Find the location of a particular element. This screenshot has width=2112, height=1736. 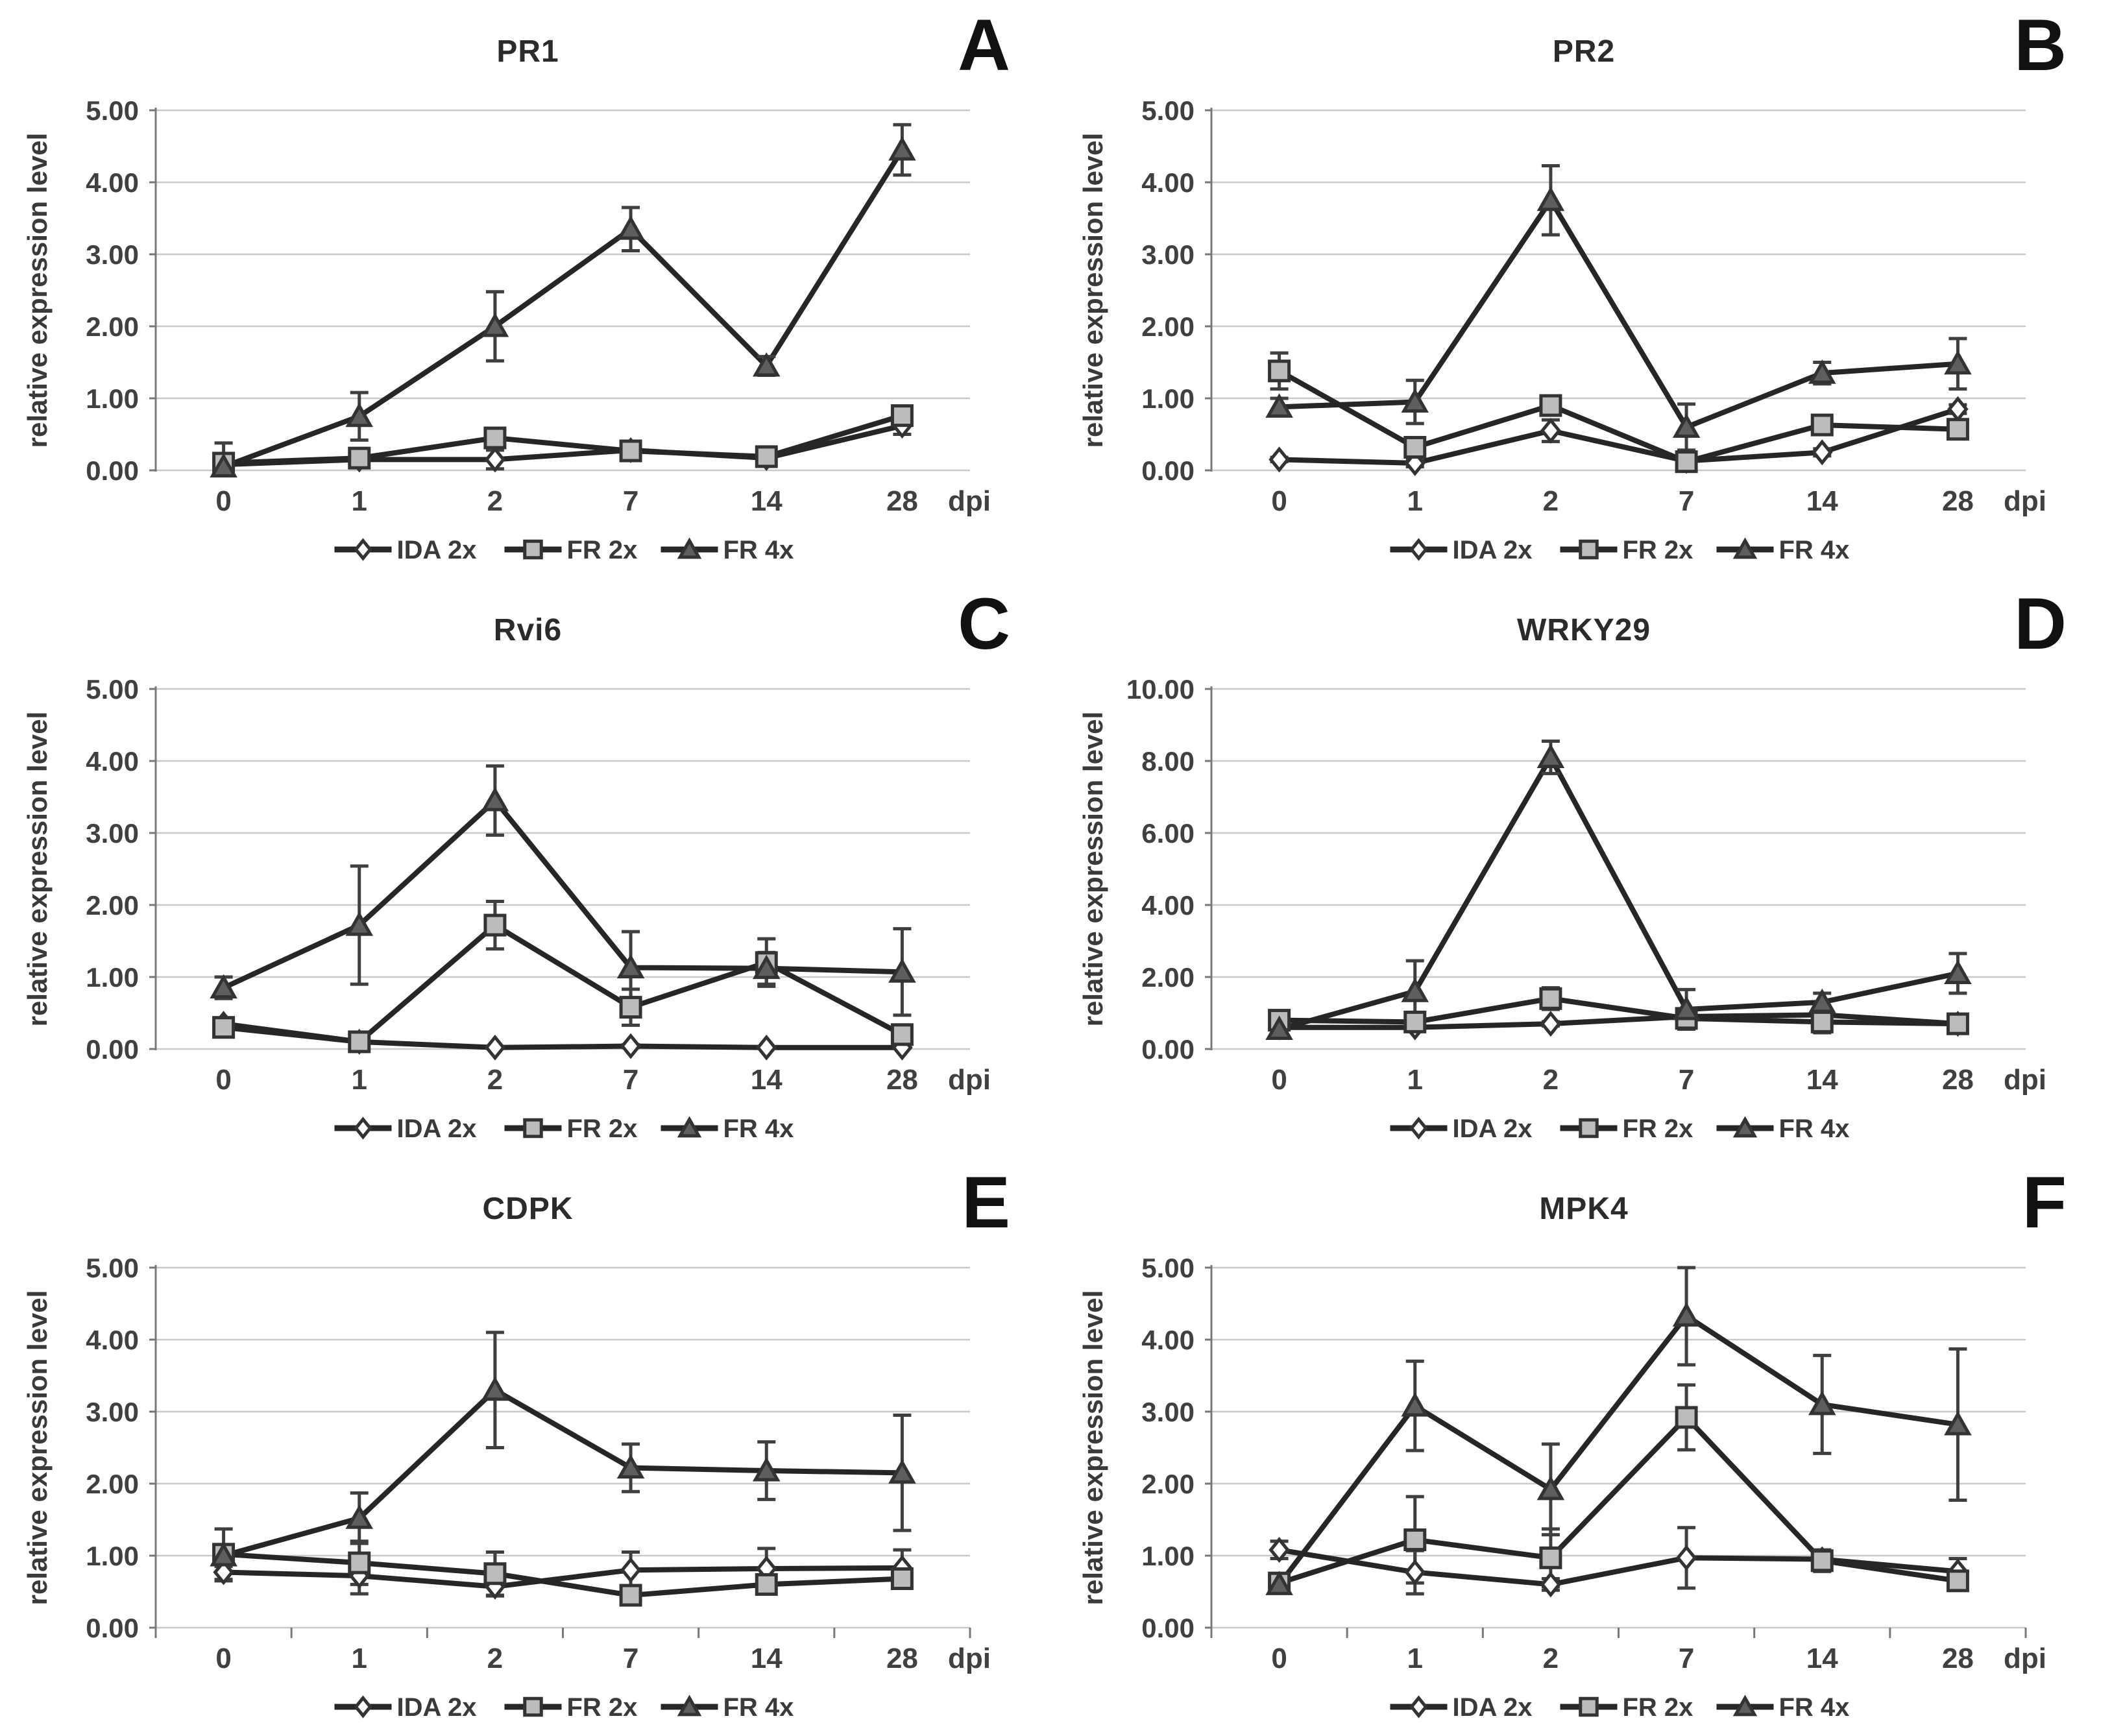

series-line-ida-2x is located at coordinates (1619, 1021).